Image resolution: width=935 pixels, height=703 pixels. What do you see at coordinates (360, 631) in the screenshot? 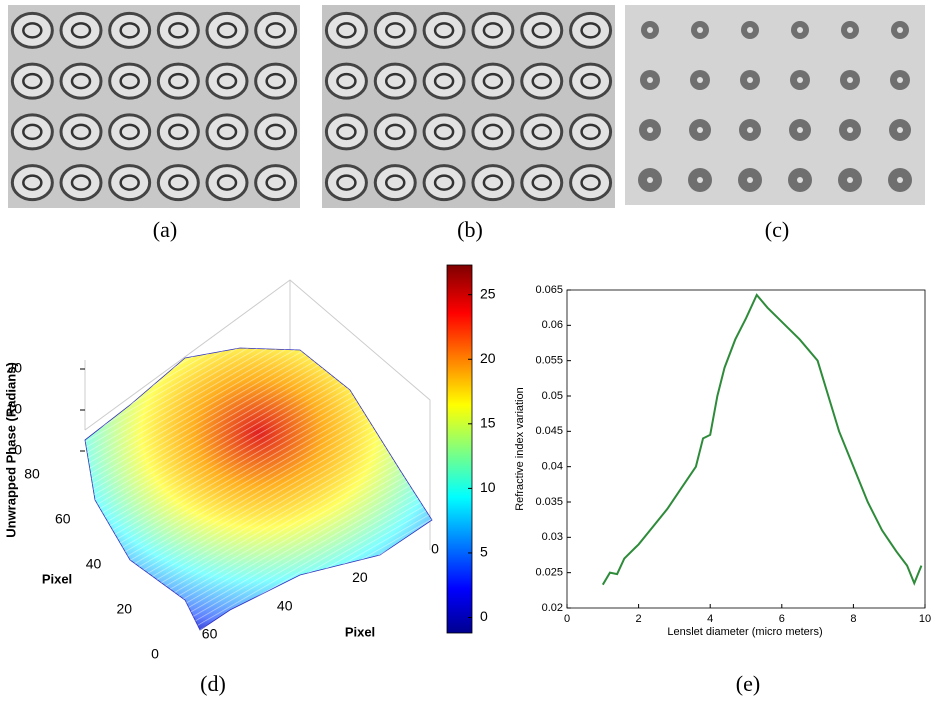
I see `x-axis-label: Pixel` at bounding box center [360, 631].